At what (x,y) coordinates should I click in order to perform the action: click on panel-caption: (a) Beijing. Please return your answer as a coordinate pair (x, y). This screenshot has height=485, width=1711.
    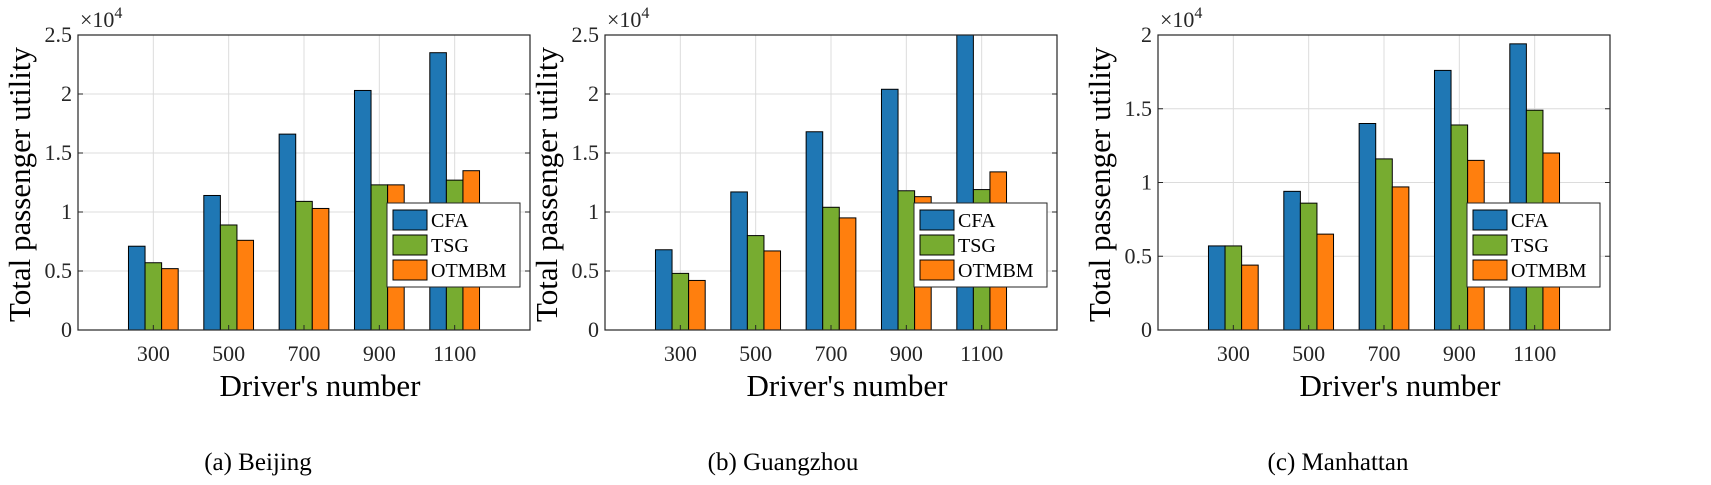
    Looking at the image, I should click on (258, 462).